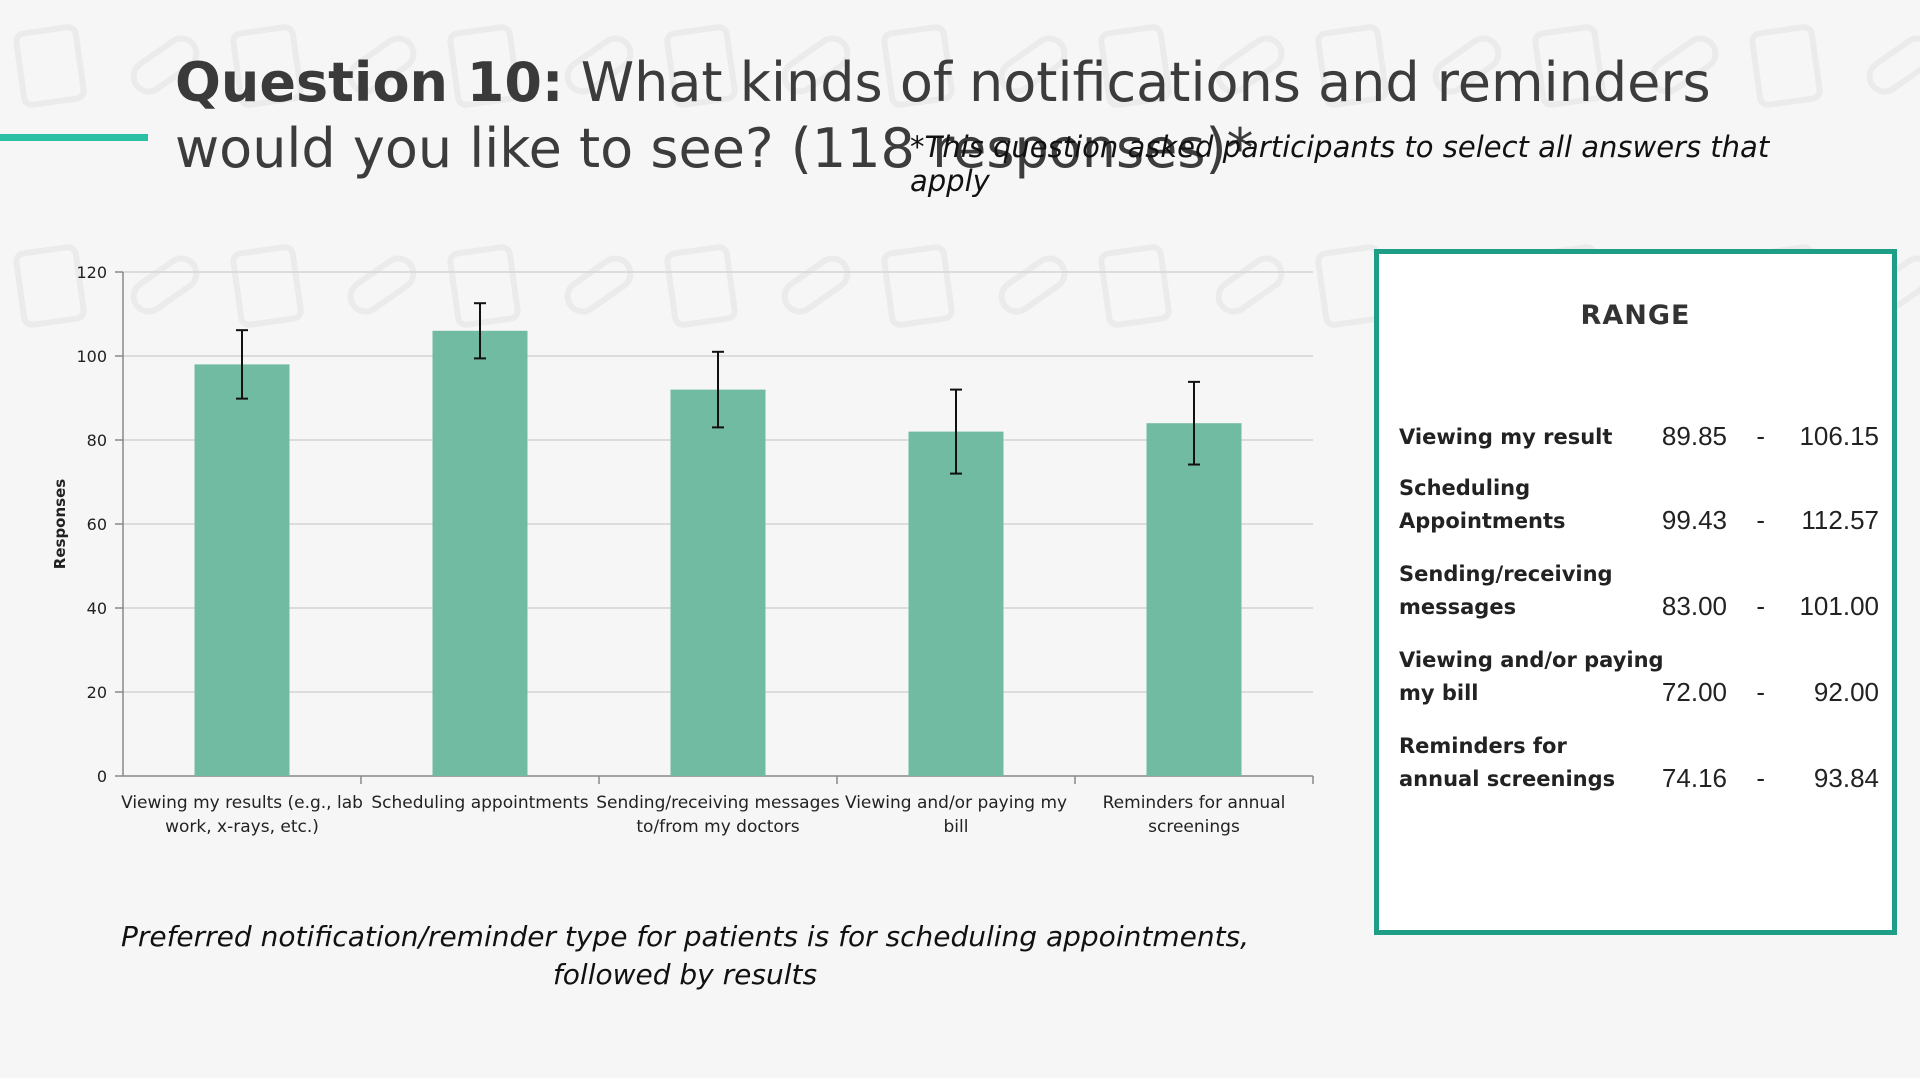 This screenshot has height=1078, width=1920. Describe the element at coordinates (1694, 520) in the screenshot. I see `range-low: 99.43` at that location.